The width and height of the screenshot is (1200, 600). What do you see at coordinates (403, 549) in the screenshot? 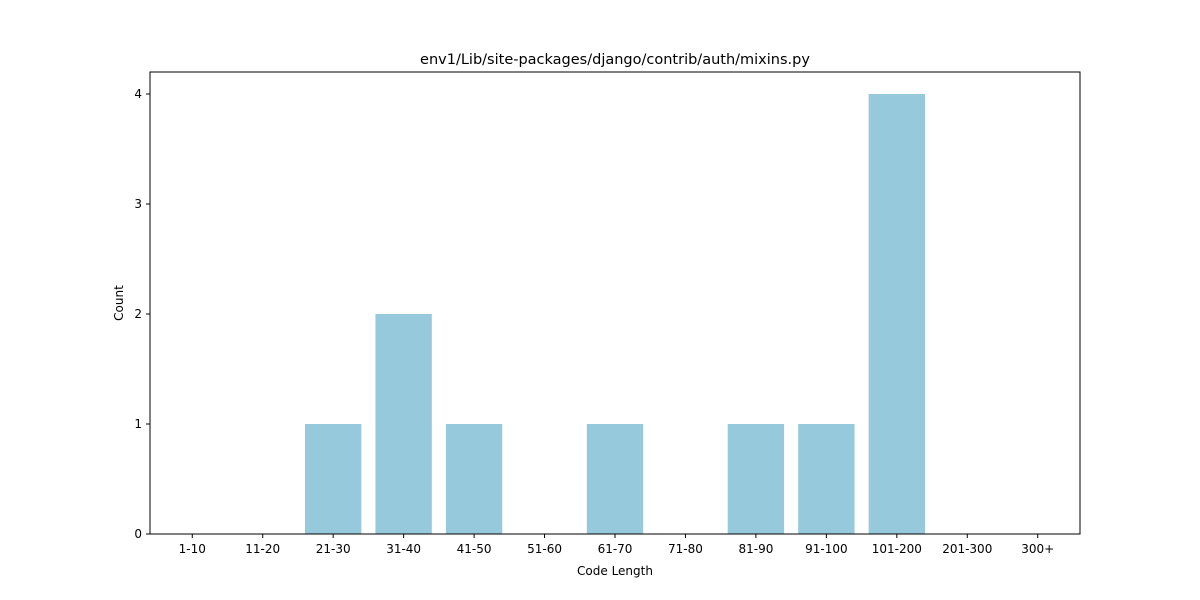
I see `x-tick-label: 31-40` at bounding box center [403, 549].